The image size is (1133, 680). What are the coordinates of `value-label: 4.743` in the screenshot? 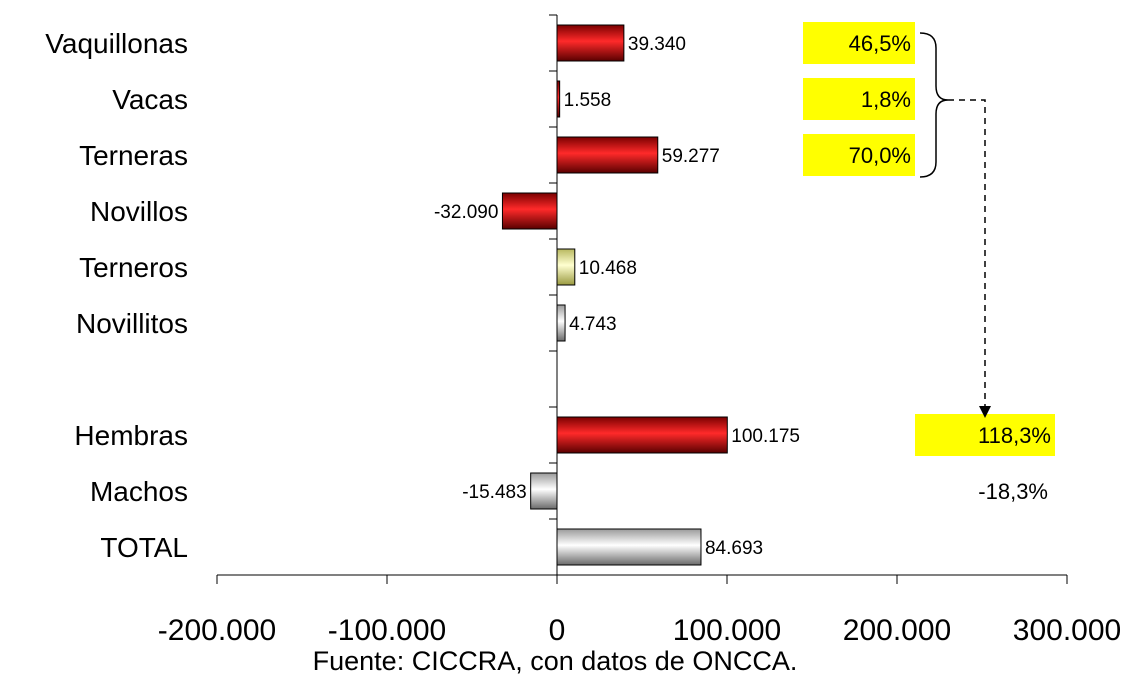 It's located at (593, 324).